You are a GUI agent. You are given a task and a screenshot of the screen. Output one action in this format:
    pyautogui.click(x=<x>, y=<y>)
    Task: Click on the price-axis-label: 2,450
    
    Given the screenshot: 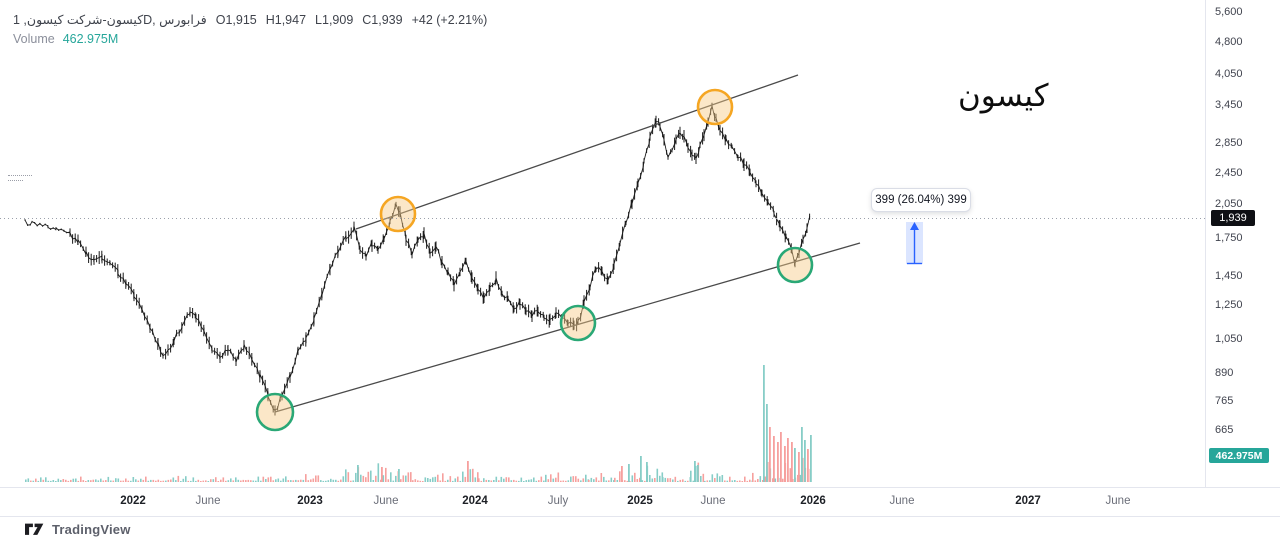 What is the action you would take?
    pyautogui.click(x=1229, y=173)
    